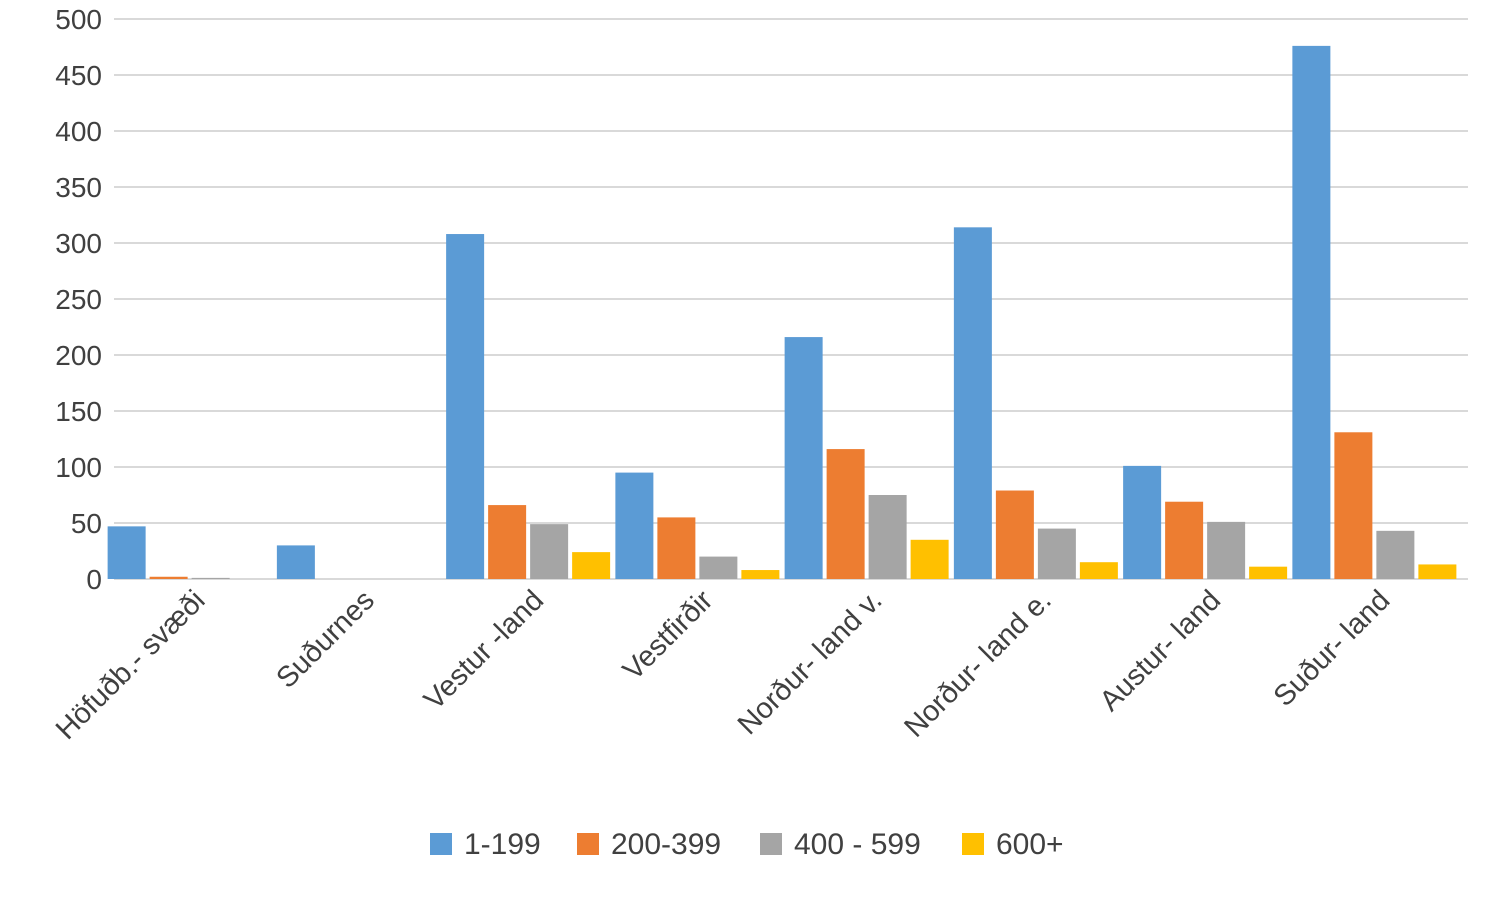 This screenshot has width=1500, height=900. I want to click on y-tick-label: 350, so click(78, 187).